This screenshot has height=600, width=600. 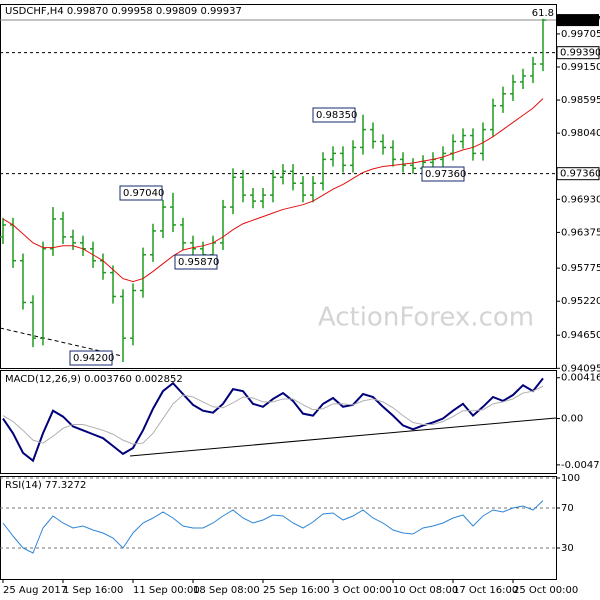 What do you see at coordinates (545, 590) in the screenshot?
I see `x-tick-label: 25 Oct 00:00` at bounding box center [545, 590].